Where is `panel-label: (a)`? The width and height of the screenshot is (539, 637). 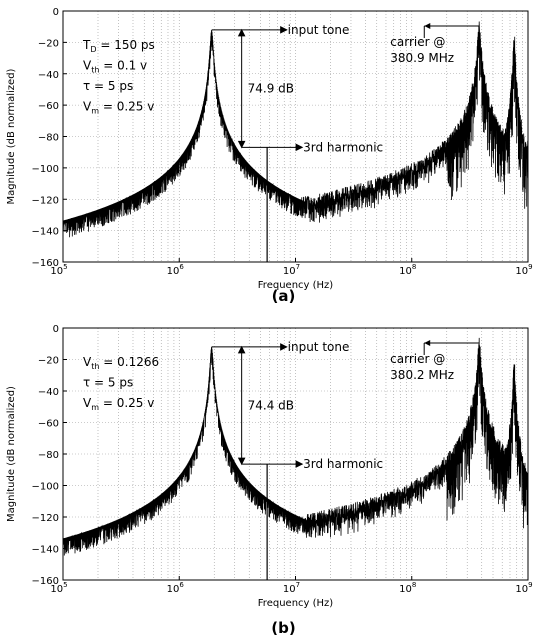 panel-label: (a) is located at coordinates (284, 296).